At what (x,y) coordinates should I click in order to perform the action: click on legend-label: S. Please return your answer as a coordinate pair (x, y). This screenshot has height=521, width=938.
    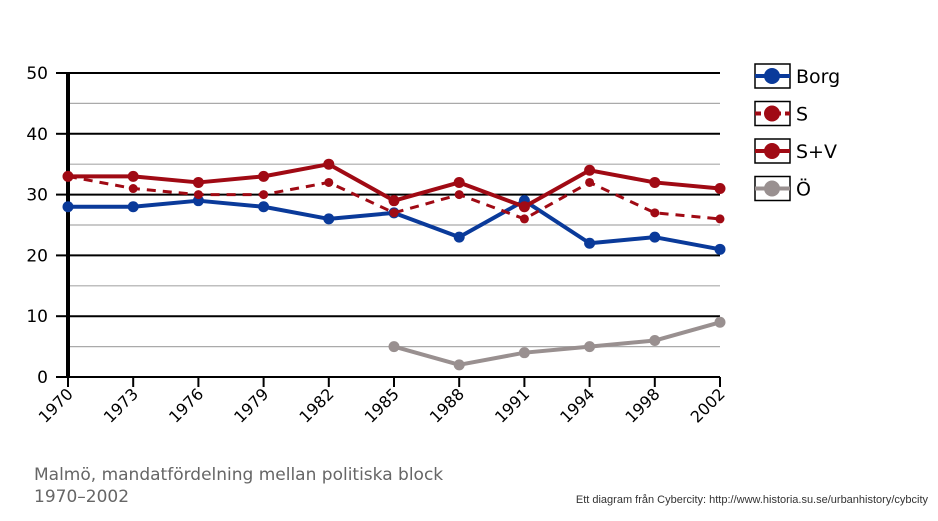
    Looking at the image, I should click on (802, 115).